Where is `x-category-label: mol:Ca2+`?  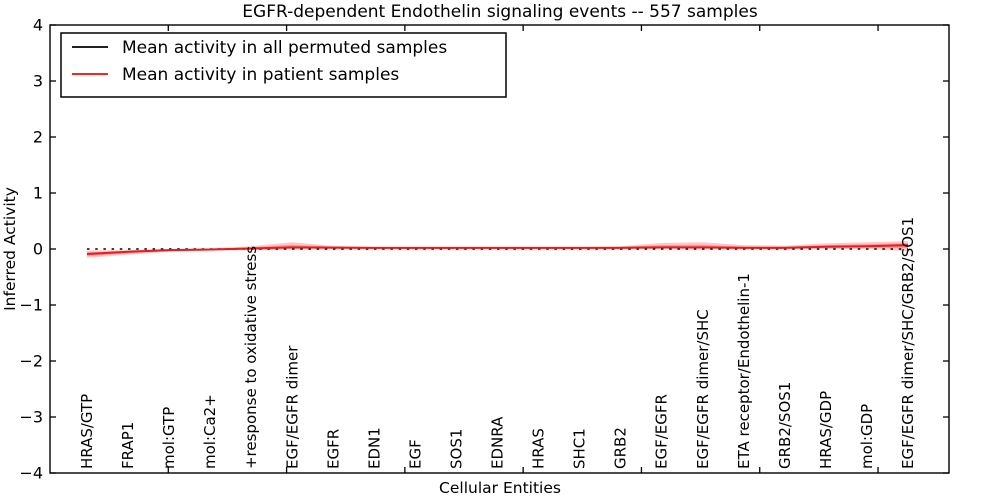 x-category-label: mol:Ca2+ is located at coordinates (210, 431).